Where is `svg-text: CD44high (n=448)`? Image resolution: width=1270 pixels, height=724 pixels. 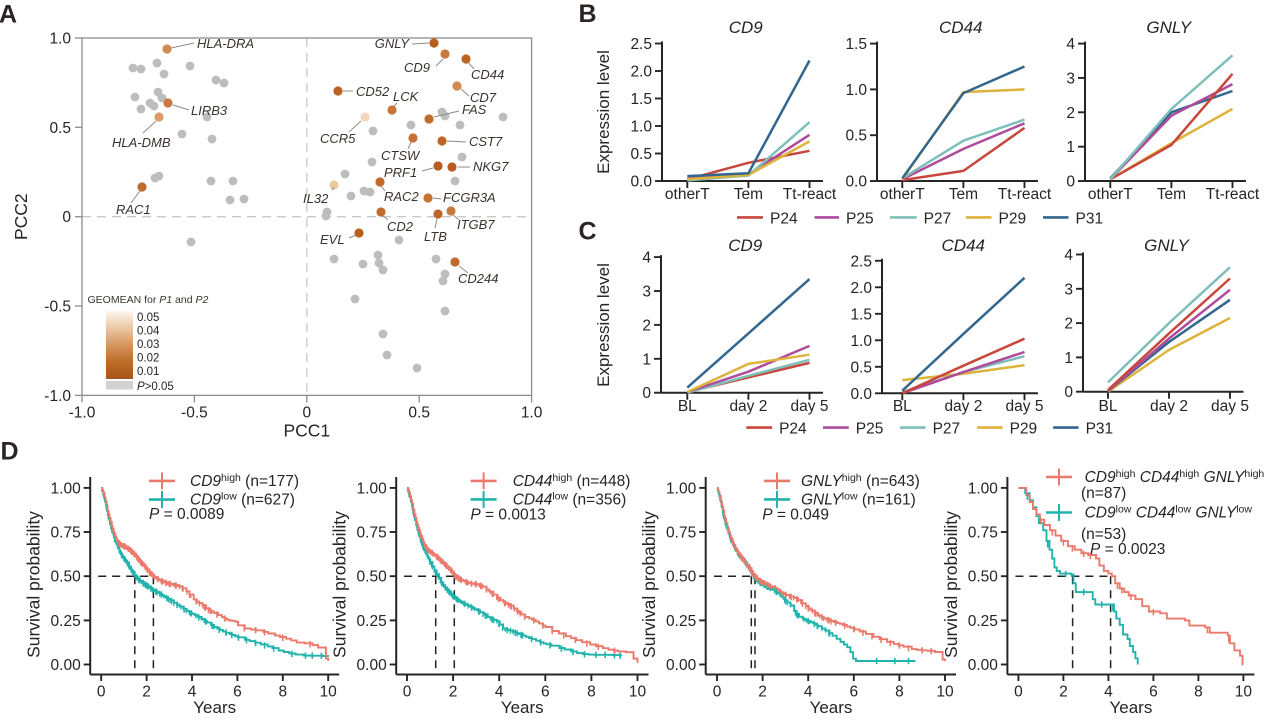 svg-text: CD44high (n=448) is located at coordinates (572, 481).